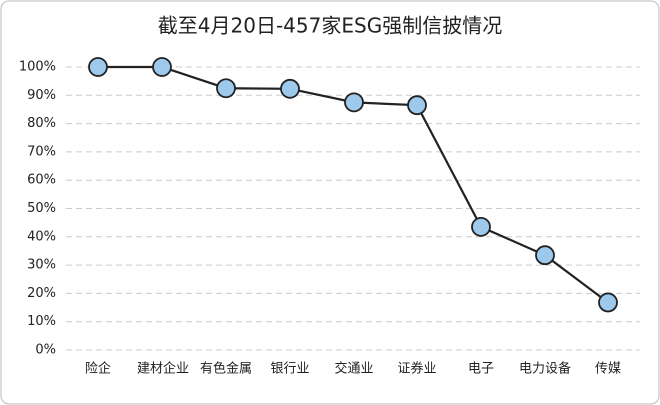  I want to click on y-tick-label: 70%, so click(41, 151).